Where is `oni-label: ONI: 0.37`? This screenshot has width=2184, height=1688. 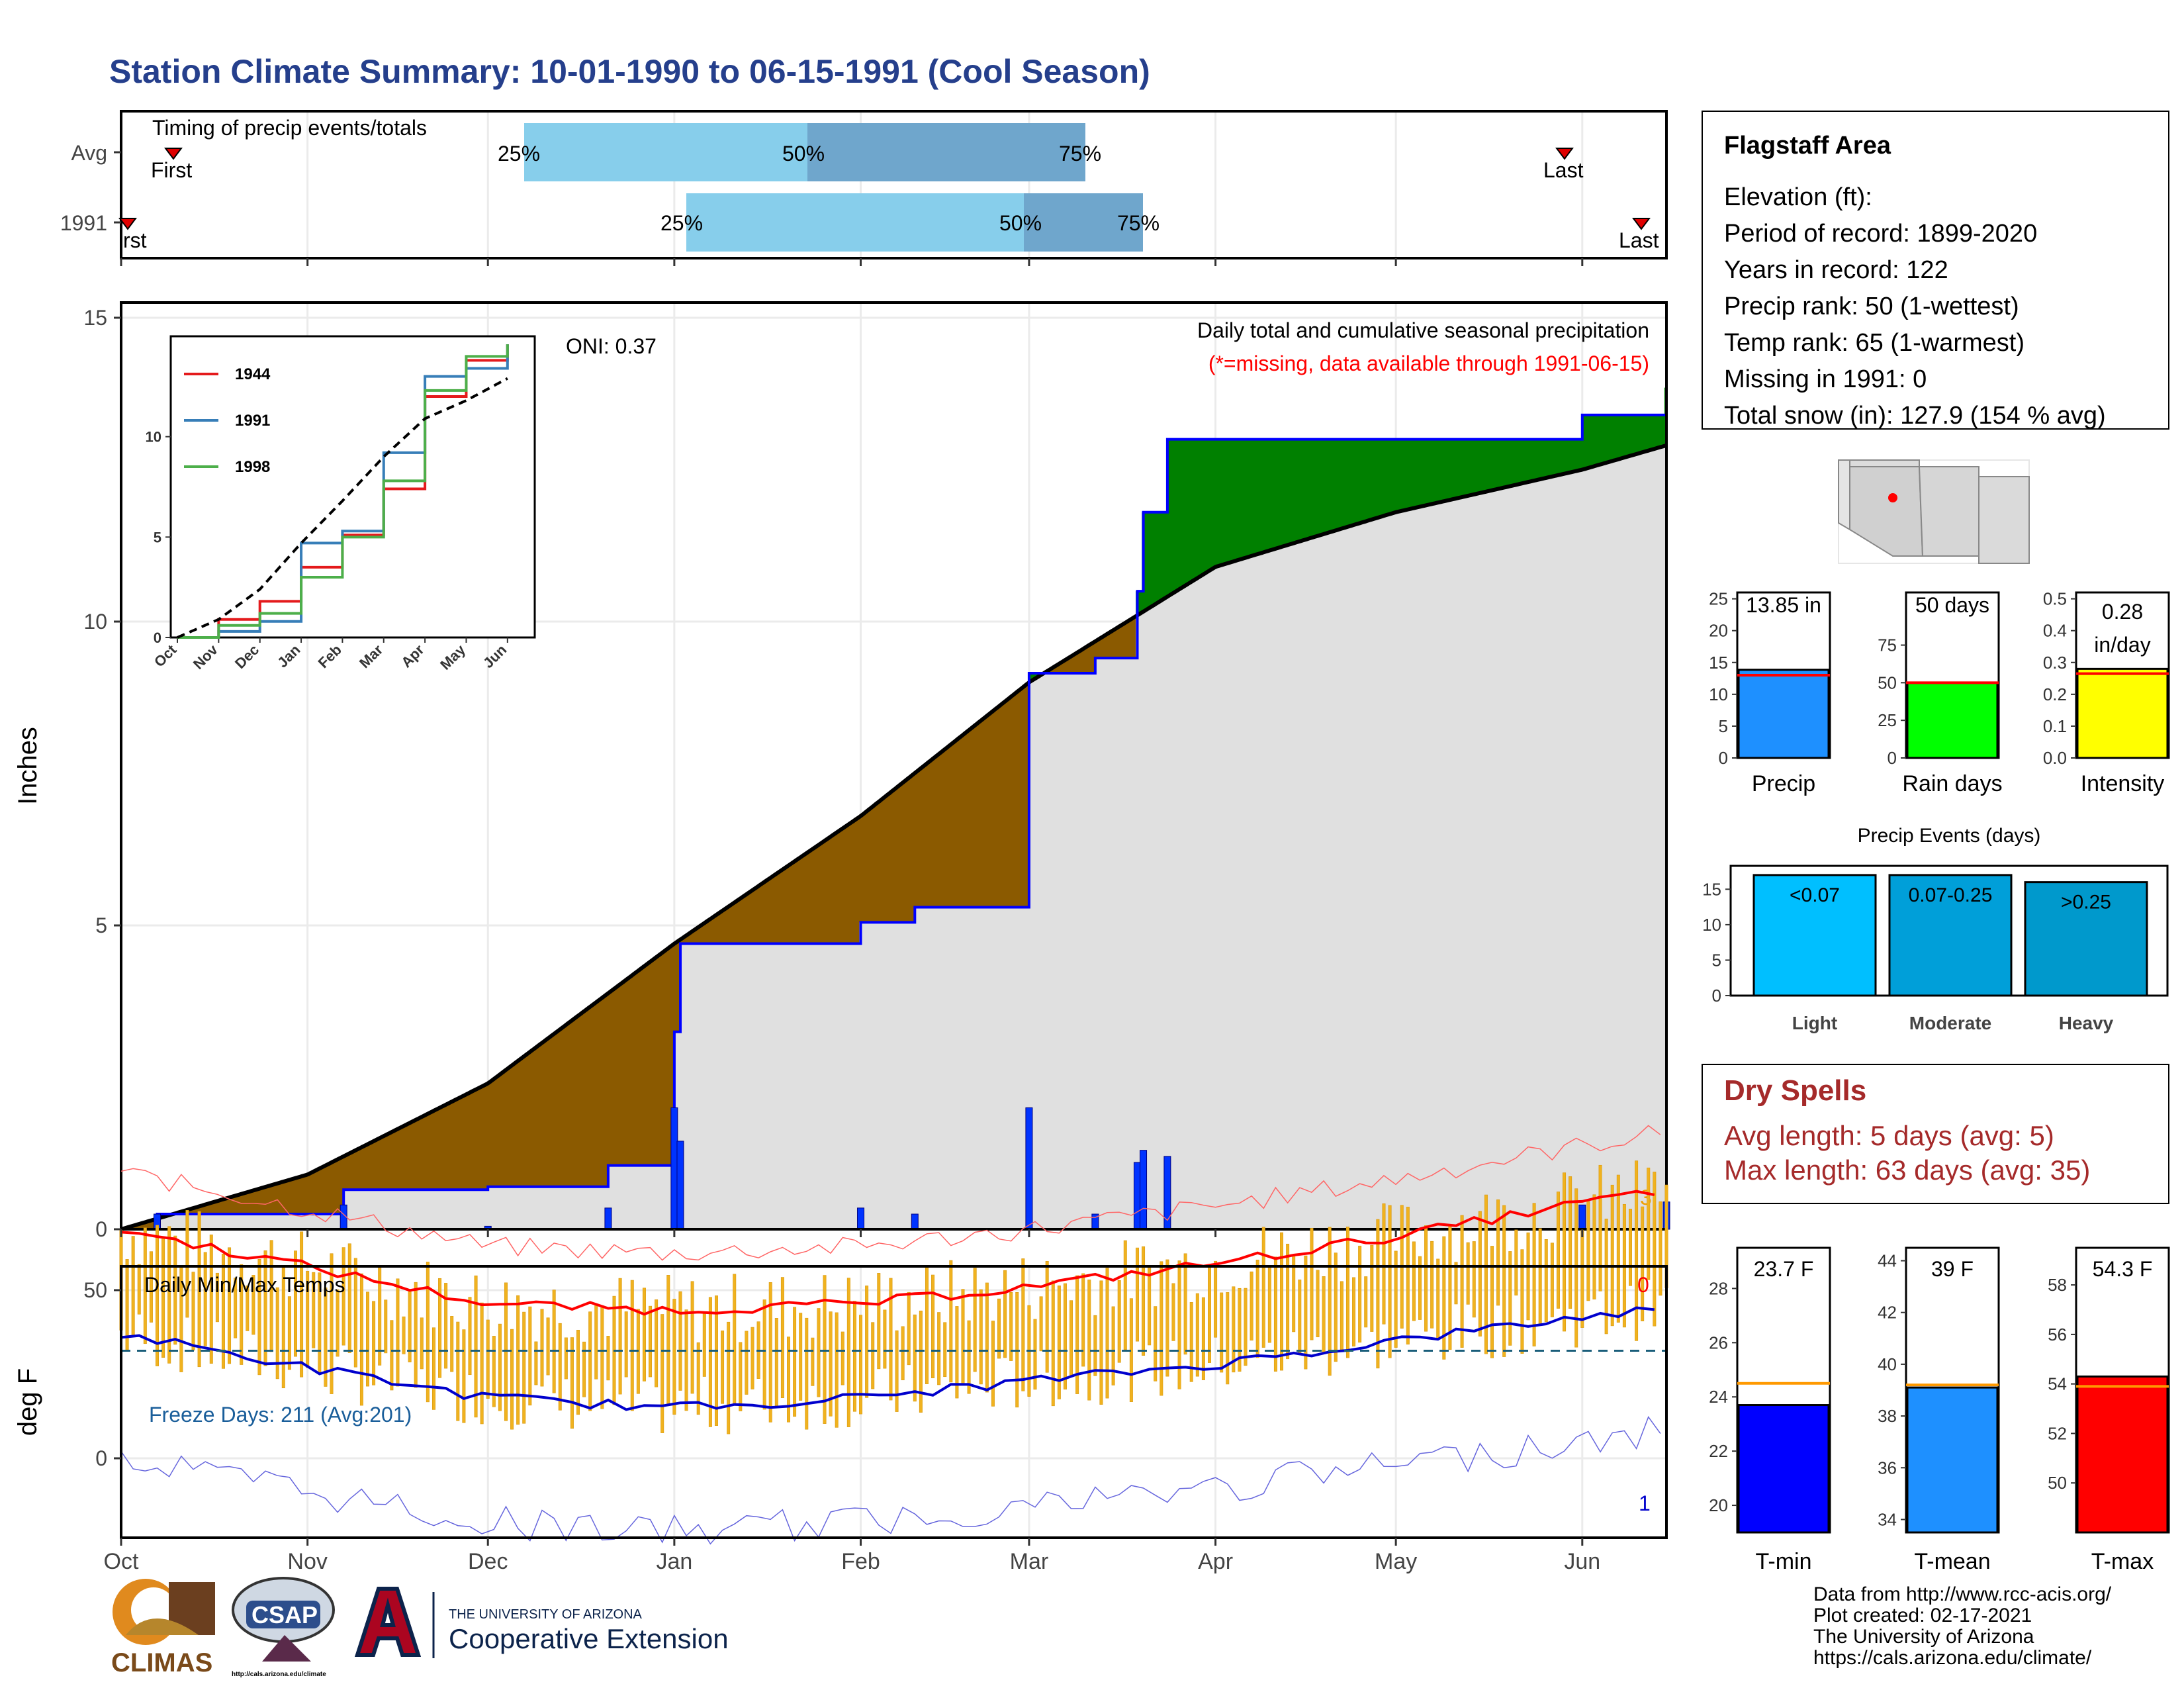 oni-label: ONI: 0.37 is located at coordinates (611, 346).